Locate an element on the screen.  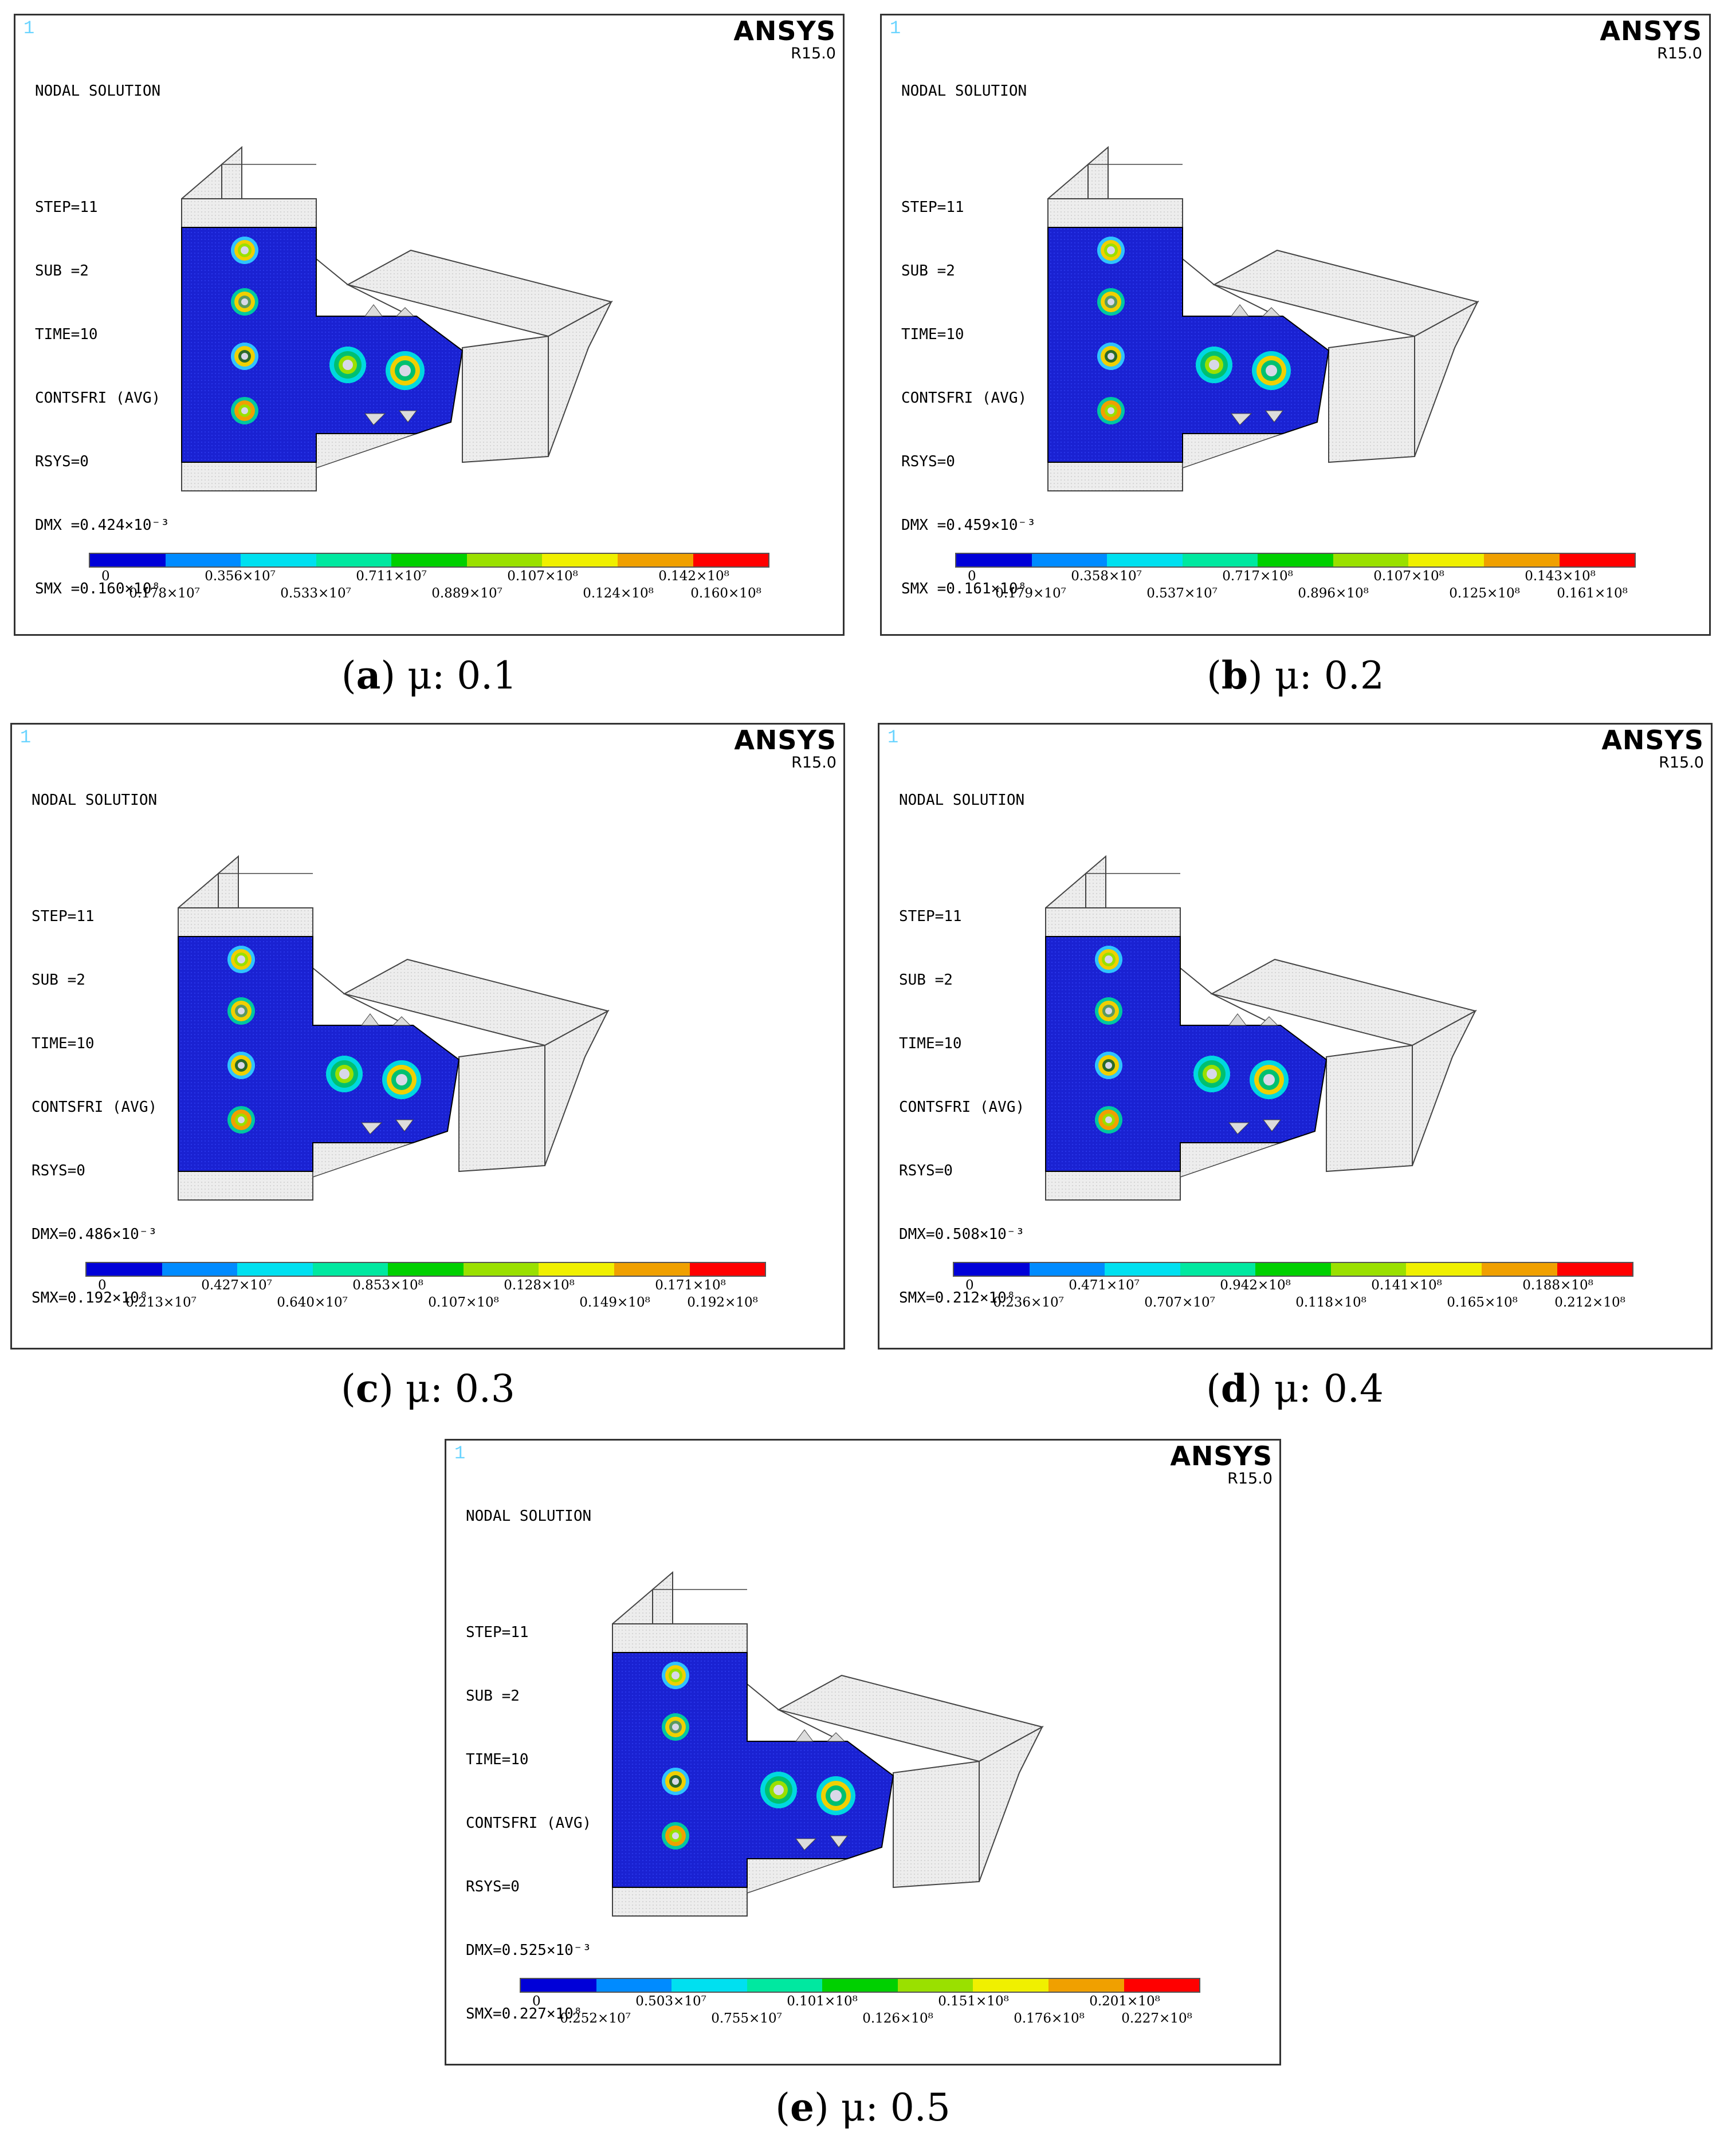
caption-letter: c is located at coordinates (367, 1388).